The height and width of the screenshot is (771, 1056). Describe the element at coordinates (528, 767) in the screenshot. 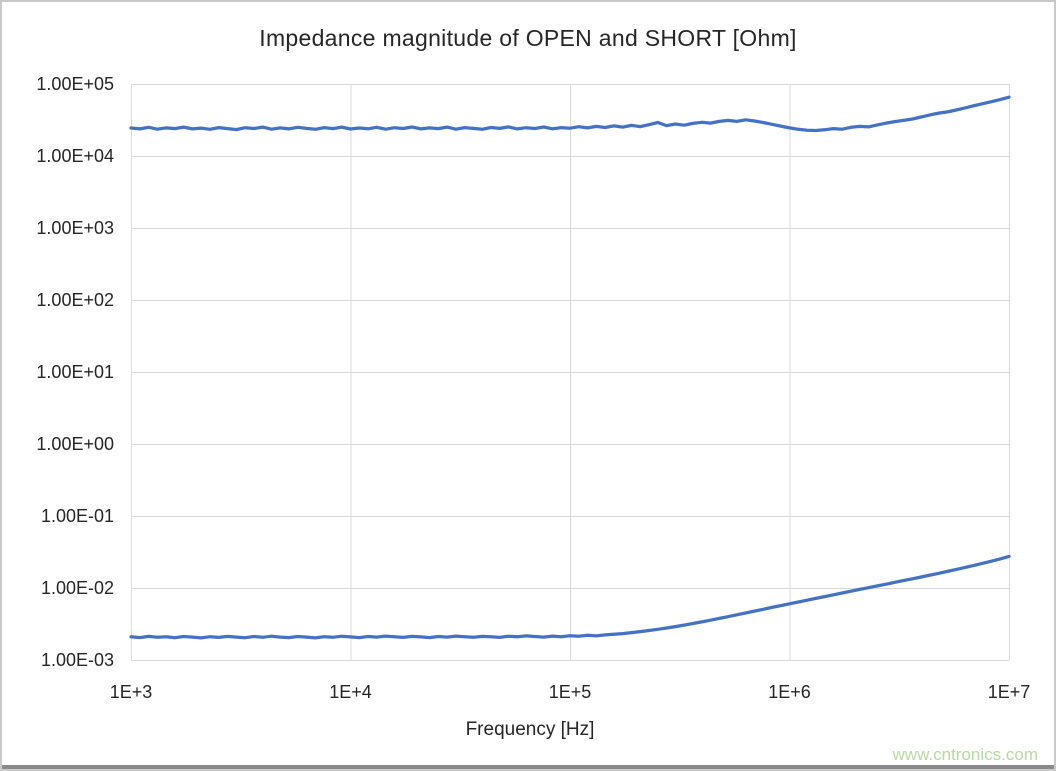

I see `window-bottom-edge` at that location.